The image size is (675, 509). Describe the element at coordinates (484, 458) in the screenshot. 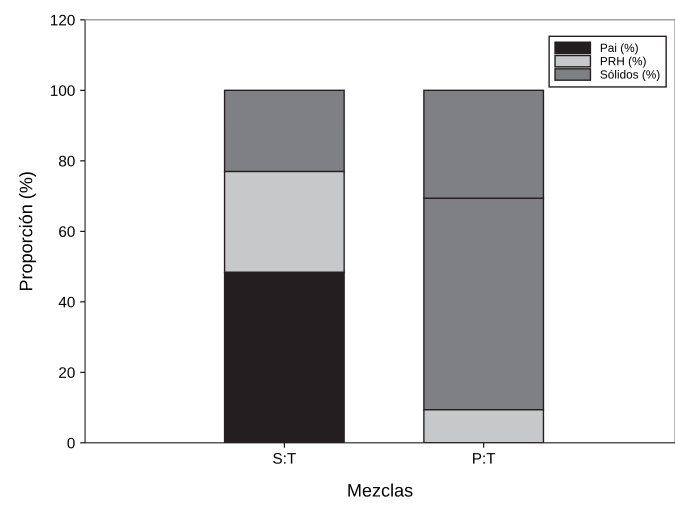

I see `x-tick-label: P:T` at that location.